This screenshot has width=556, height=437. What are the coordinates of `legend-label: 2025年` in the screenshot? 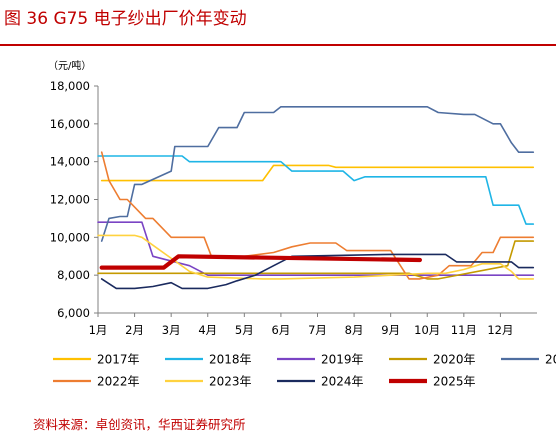 It's located at (454, 382).